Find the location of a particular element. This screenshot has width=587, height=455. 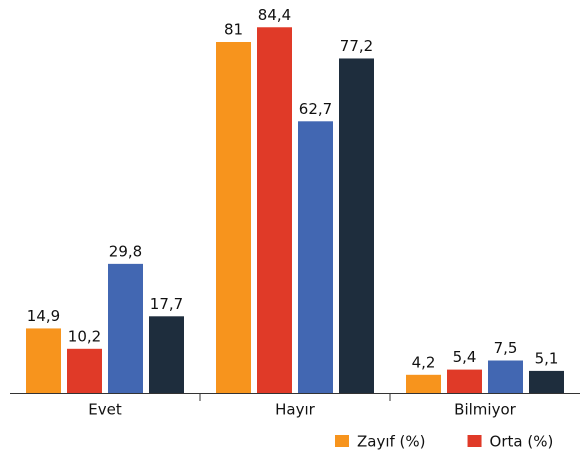

data-label: 77,2 is located at coordinates (356, 46).